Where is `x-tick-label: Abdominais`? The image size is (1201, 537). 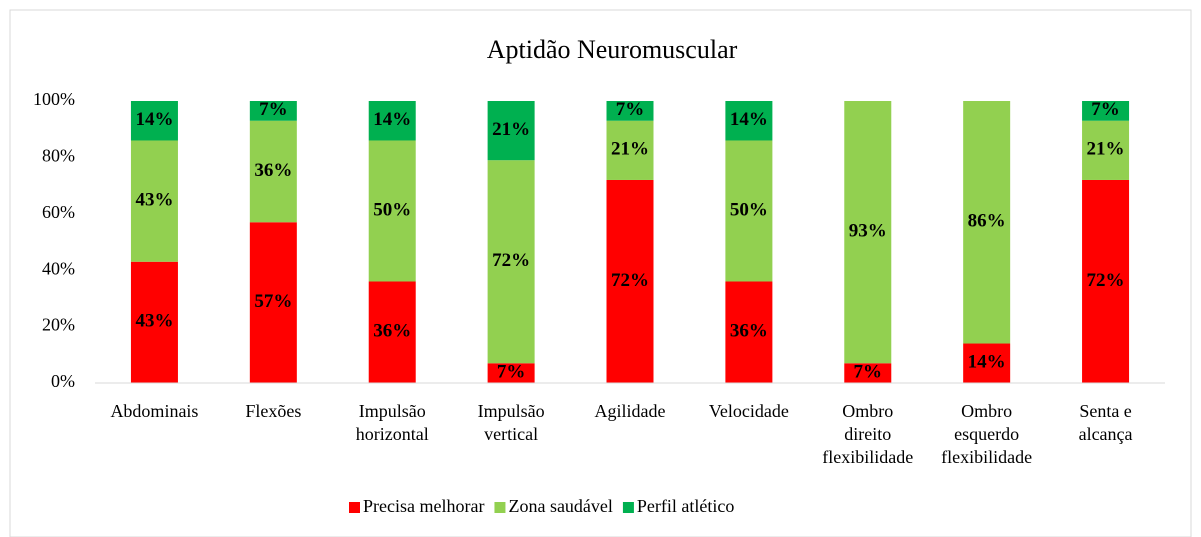
x-tick-label: Abdominais is located at coordinates (154, 411).